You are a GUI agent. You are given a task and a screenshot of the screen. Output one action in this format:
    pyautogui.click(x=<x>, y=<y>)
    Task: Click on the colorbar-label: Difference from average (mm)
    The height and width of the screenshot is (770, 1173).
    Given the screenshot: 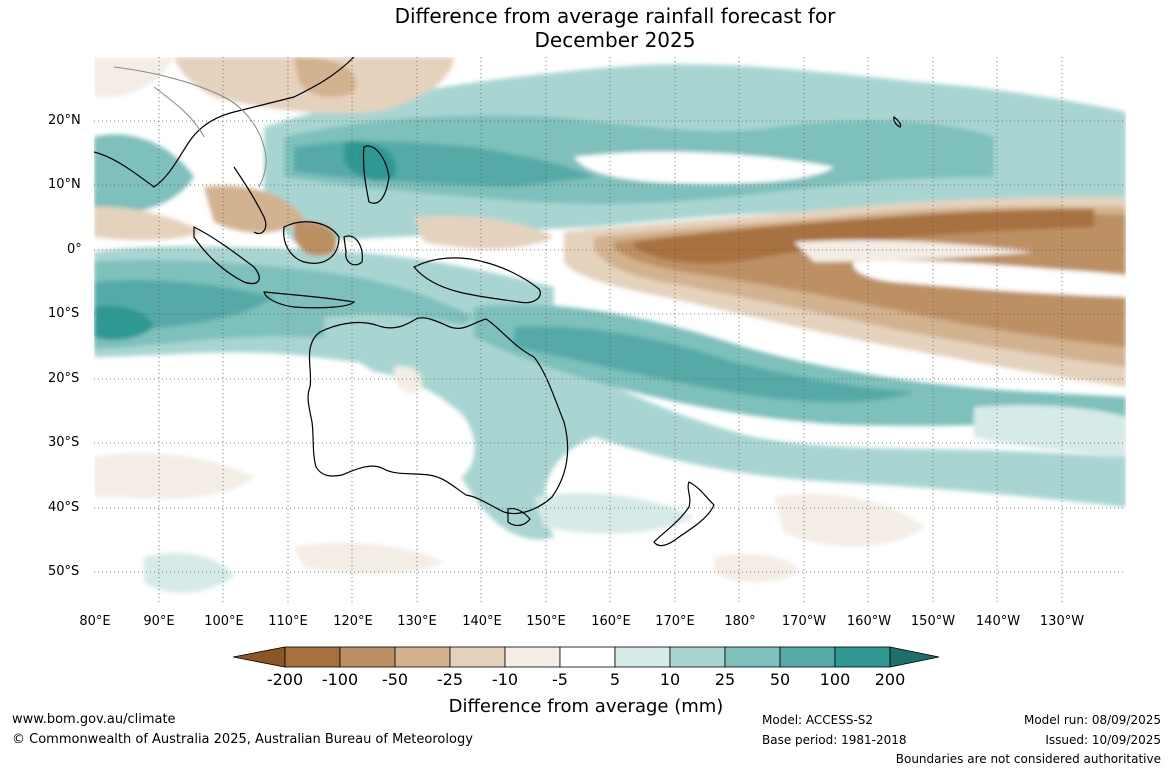 What is the action you would take?
    pyautogui.click(x=586, y=706)
    